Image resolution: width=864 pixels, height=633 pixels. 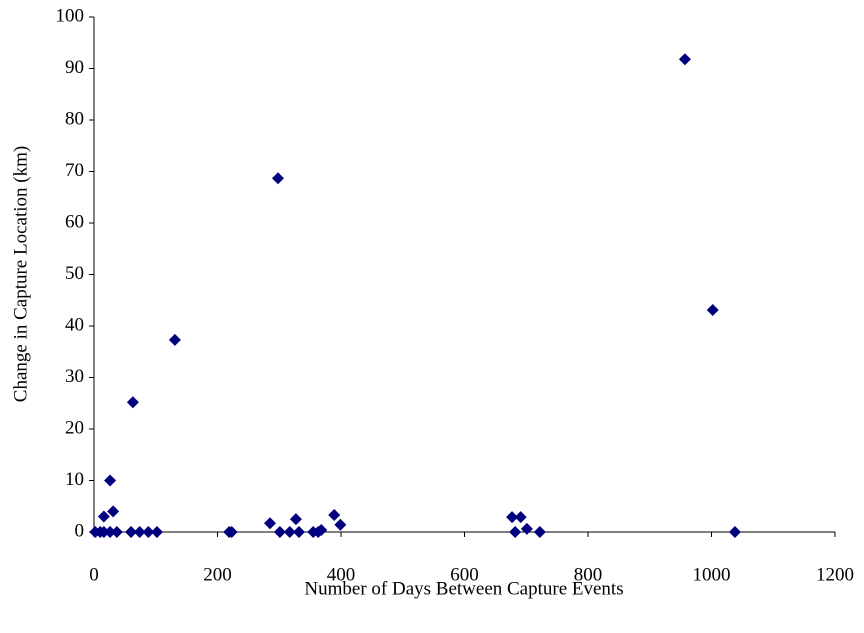 I want to click on y-tick-label: 80, so click(x=74, y=118).